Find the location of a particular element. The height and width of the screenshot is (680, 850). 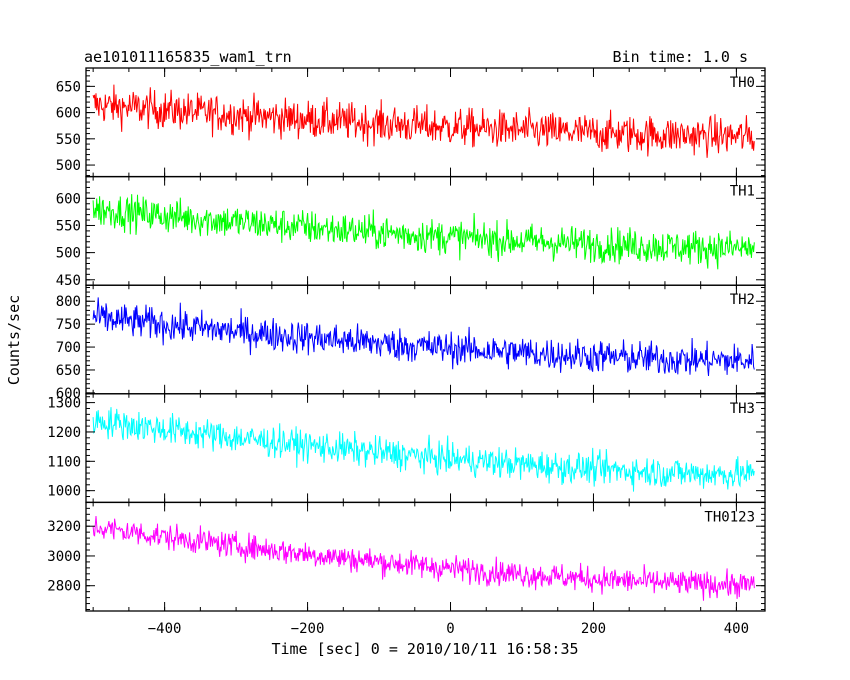

y-tick-label: 750 is located at coordinates (68, 325).